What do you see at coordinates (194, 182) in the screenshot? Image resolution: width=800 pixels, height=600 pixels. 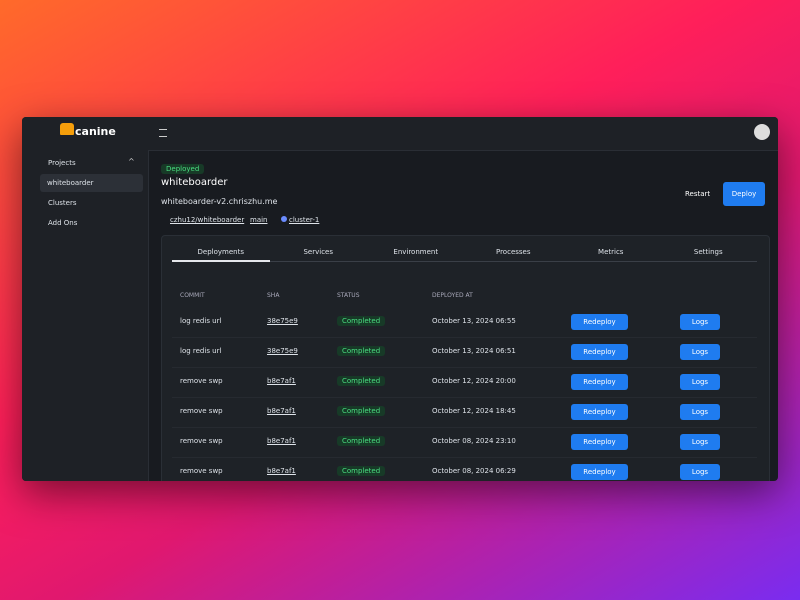 I see `project-title: whiteboarder` at bounding box center [194, 182].